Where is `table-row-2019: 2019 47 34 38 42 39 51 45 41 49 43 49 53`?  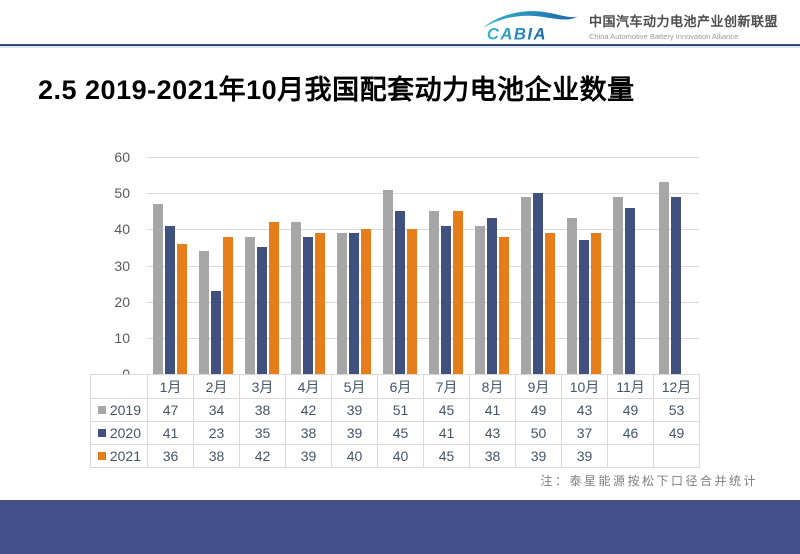 table-row-2019: 2019 47 34 38 42 39 51 45 41 49 43 49 53 is located at coordinates (395, 410).